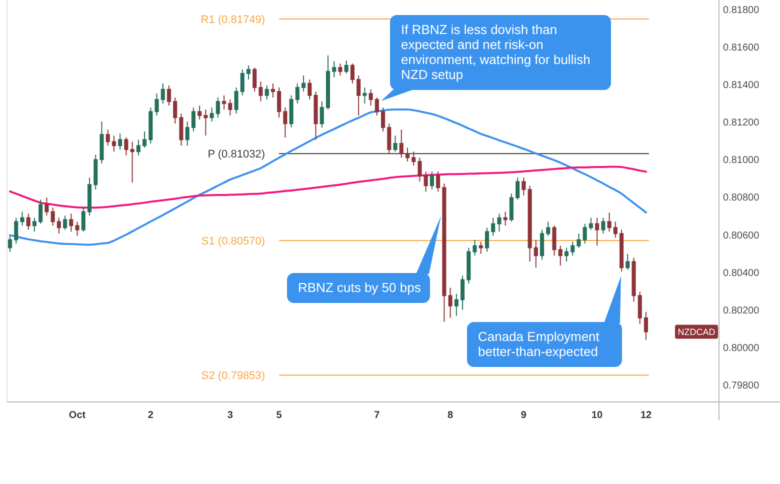  What do you see at coordinates (741, 236) in the screenshot?
I see `y-tick-label: 0.80600` at bounding box center [741, 236].